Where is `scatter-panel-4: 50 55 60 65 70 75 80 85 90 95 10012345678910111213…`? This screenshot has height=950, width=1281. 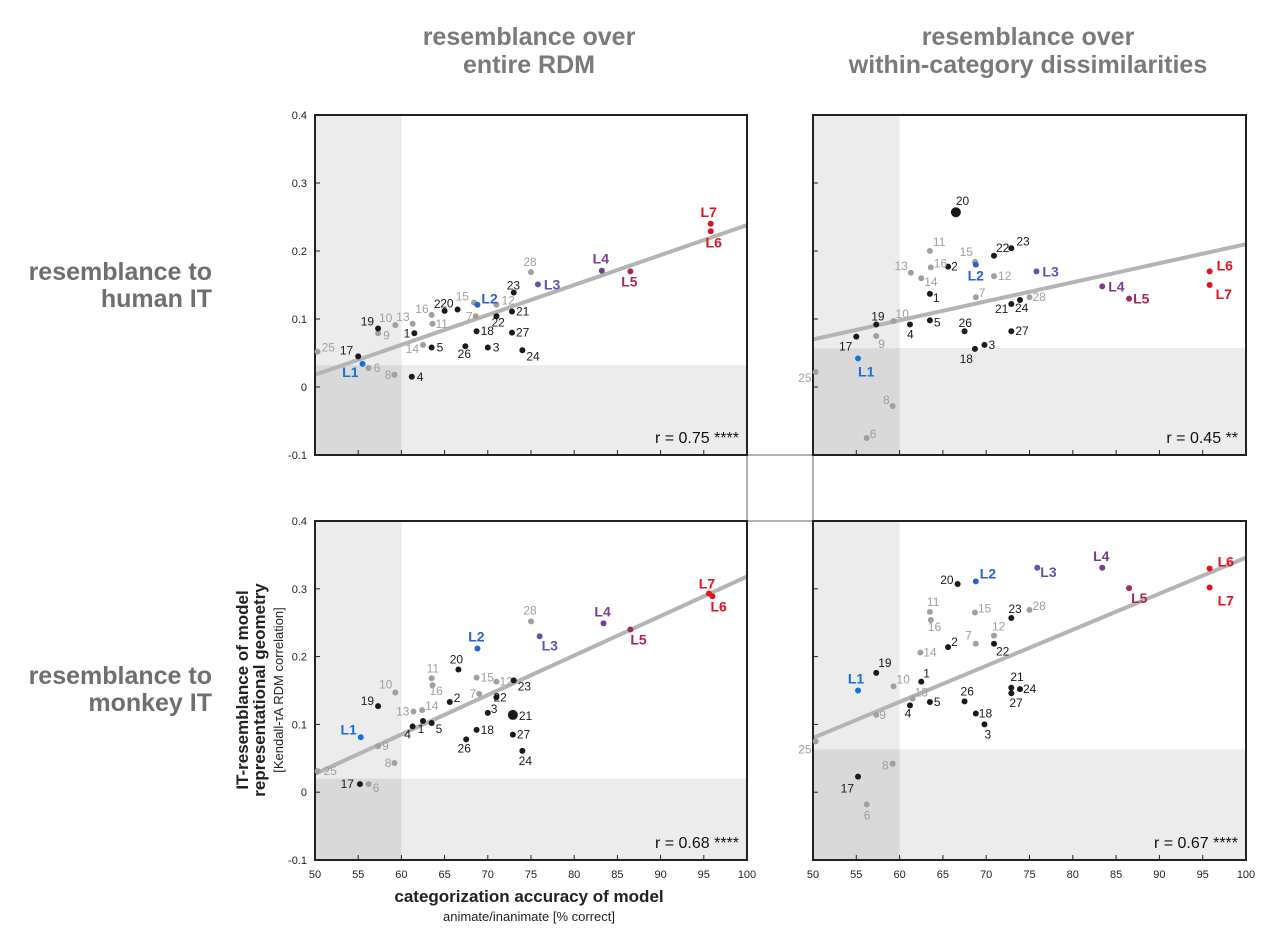
scatter-panel-4: 50 55 60 65 70 75 80 85 90 95 10012345678910111213… is located at coordinates (1026, 700).